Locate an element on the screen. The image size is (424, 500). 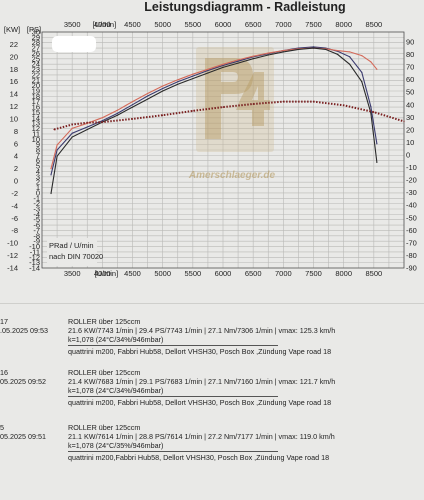
y-tick-label-kw: 4 is located at coordinates (16, 156).